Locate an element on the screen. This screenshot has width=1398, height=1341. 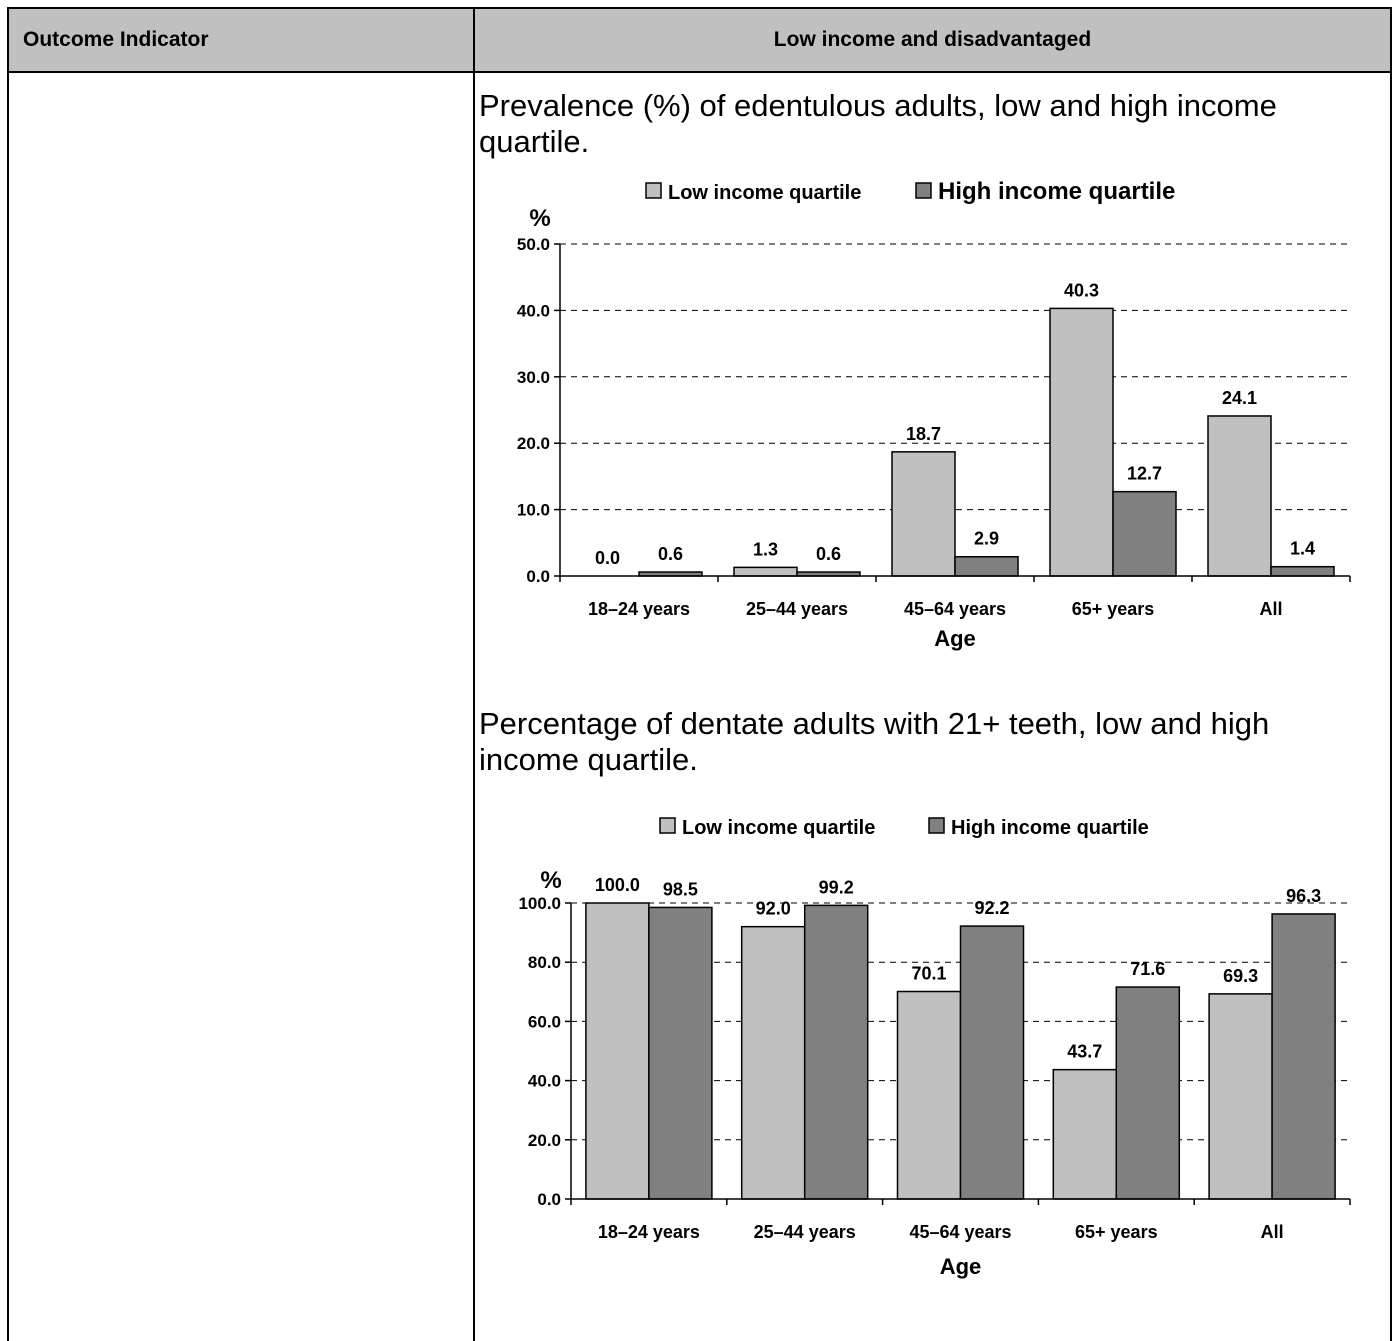
y-tick-label: 80.0 is located at coordinates (544, 962).